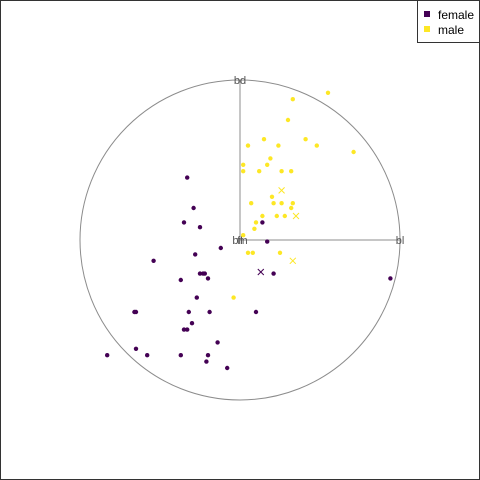  I want to click on centroids-layer, so click(278, 231).